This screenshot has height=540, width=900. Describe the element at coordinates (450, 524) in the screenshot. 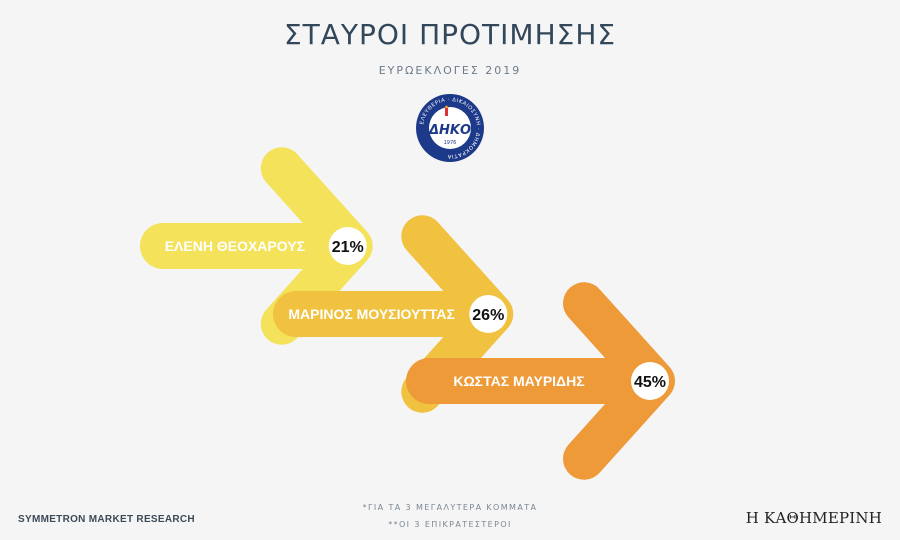

I see `footnote-2: **ΟΙ 3 ΕΠΙΚΡΑΤΕΣΤΕΡΟΙ` at that location.